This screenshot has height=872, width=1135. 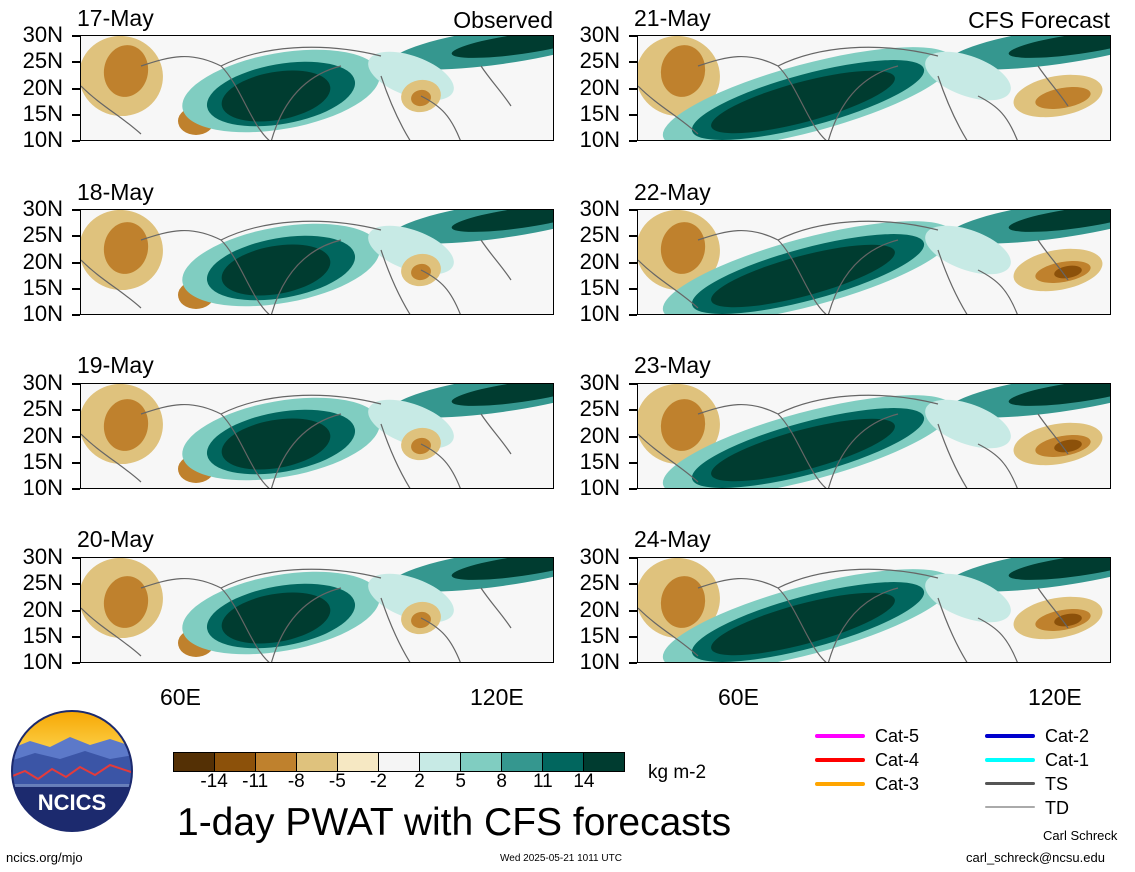 I want to click on colorbar-tick-label: 11, so click(x=542, y=781).